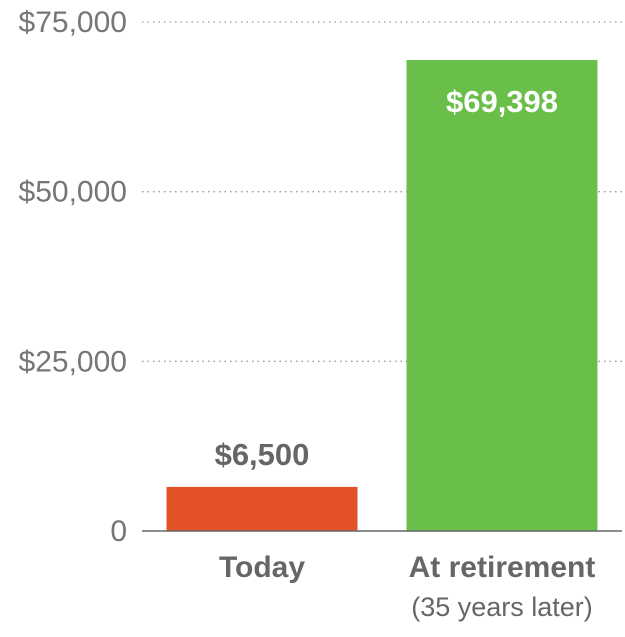  Describe the element at coordinates (73, 277) in the screenshot. I see `y-axis-tick-labels: 0 $25,000 $50,000 $75,000` at that location.